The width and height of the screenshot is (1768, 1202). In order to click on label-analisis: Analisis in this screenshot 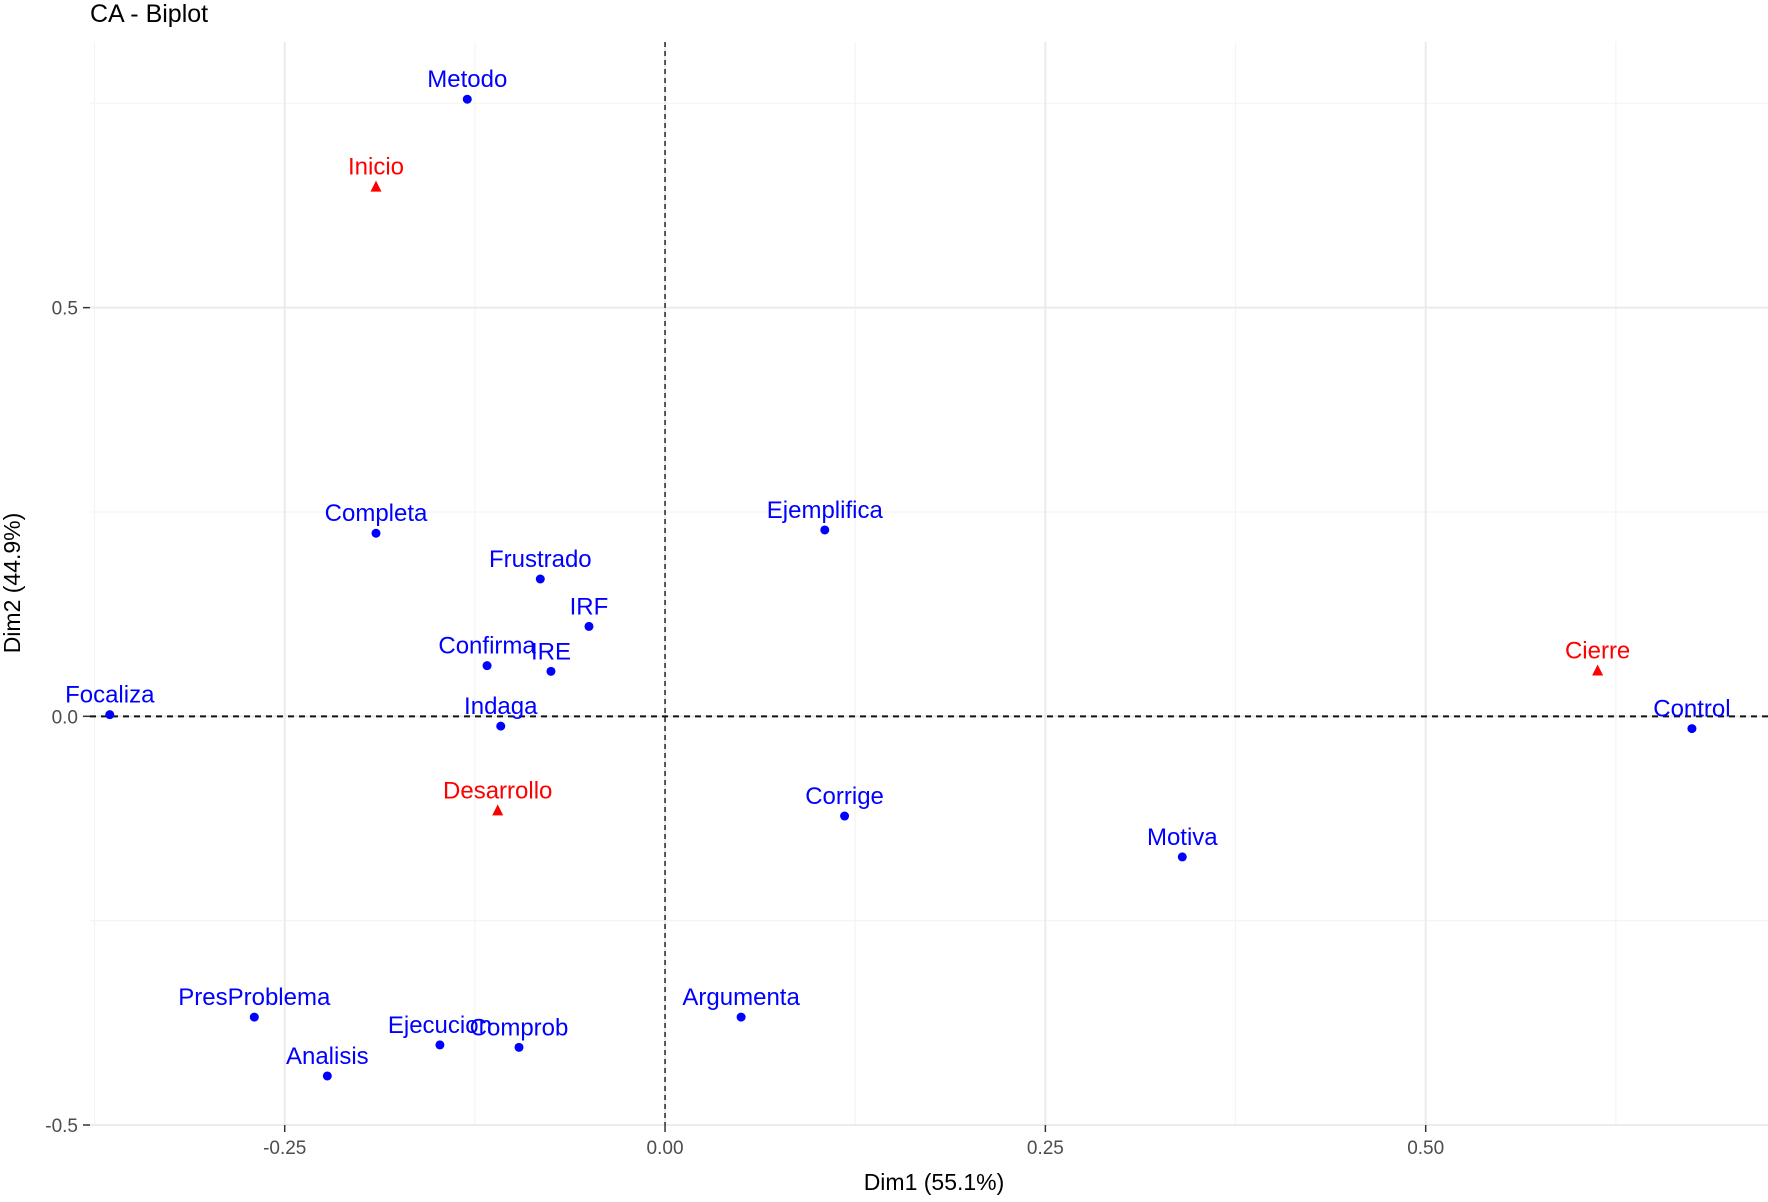, I will do `click(327, 1056)`.